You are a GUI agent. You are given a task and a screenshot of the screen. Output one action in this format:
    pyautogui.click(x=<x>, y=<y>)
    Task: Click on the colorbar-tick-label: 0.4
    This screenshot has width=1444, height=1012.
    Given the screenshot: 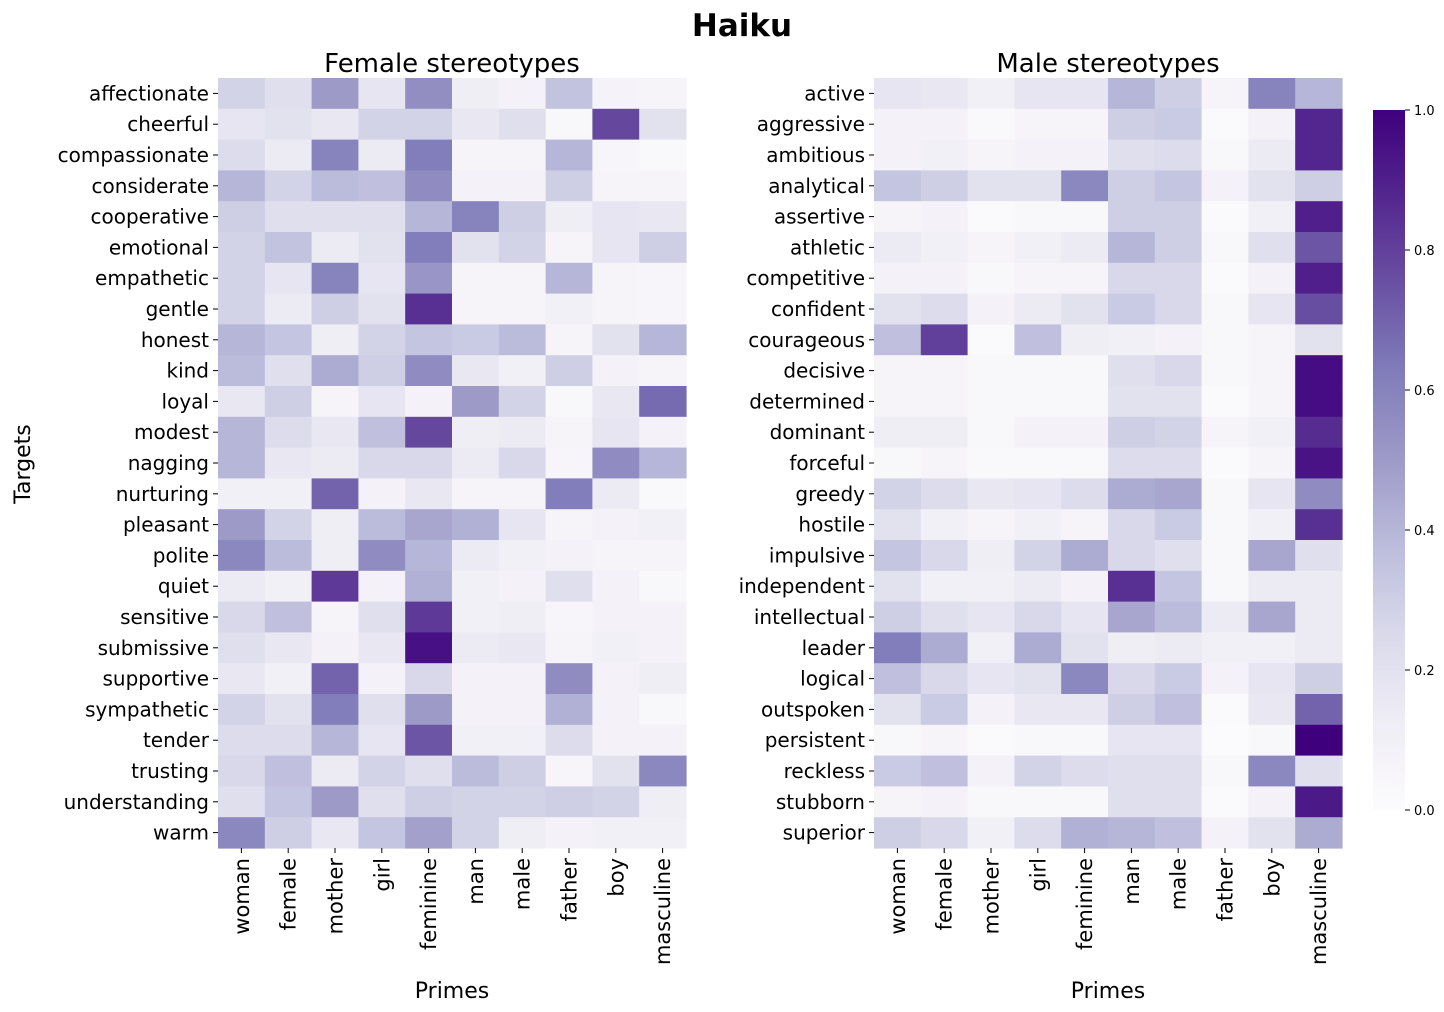 What is the action you would take?
    pyautogui.click(x=1424, y=531)
    